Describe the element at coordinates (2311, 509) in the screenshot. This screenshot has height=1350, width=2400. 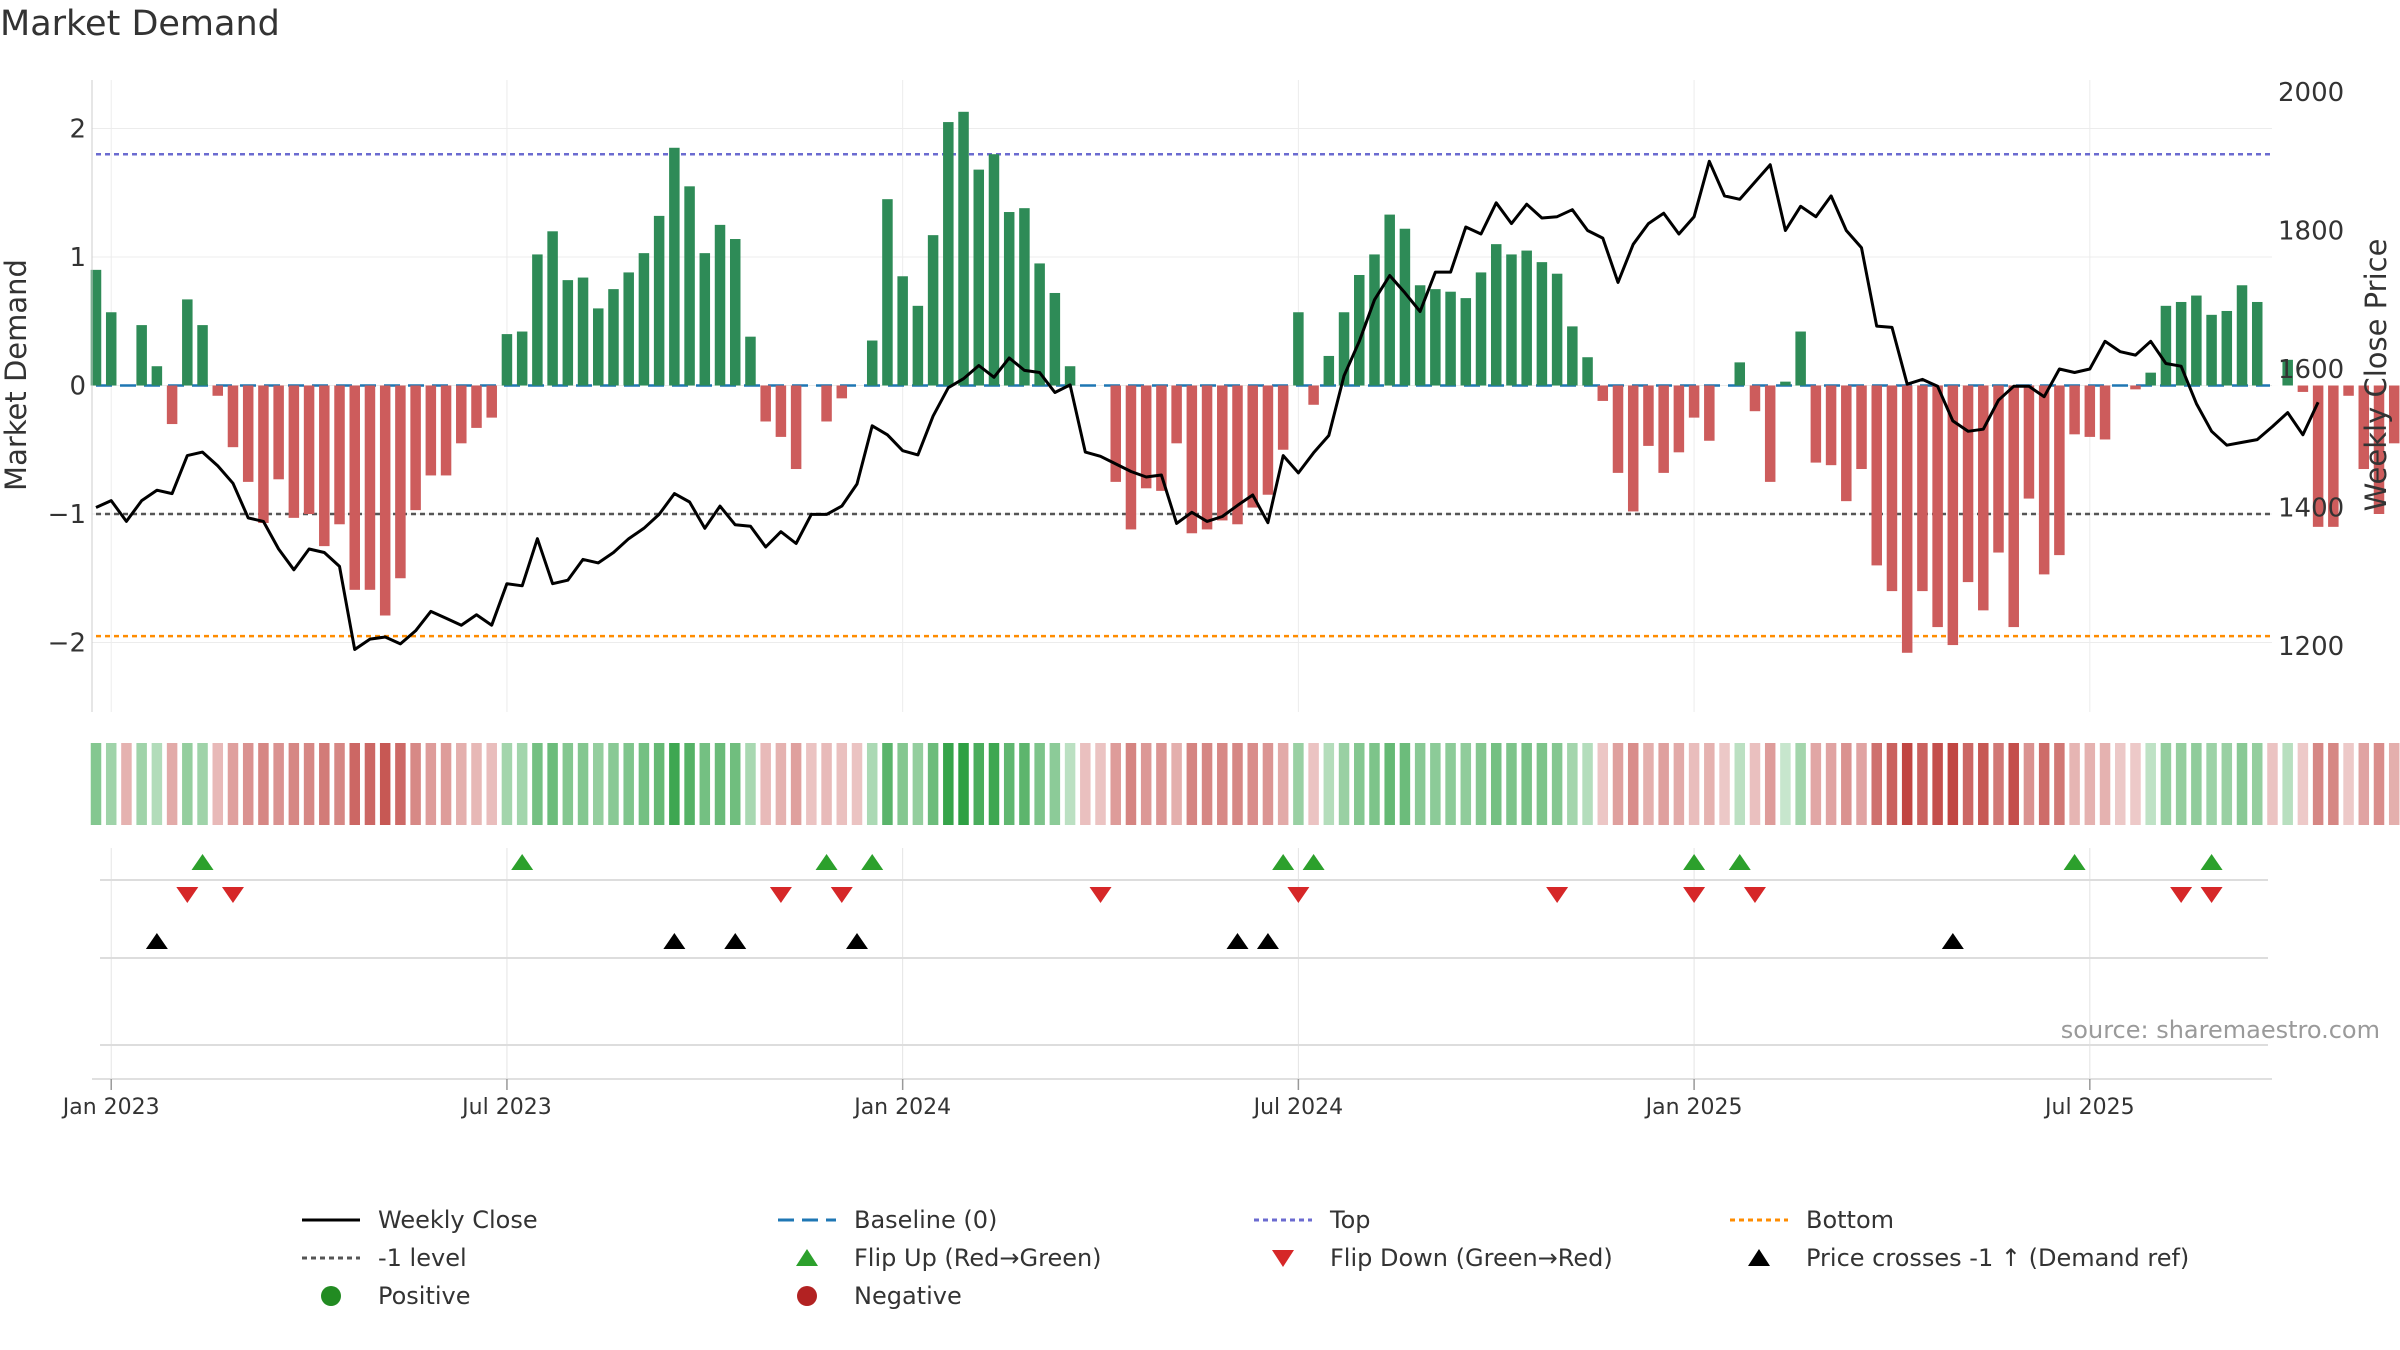
I see `y2-tick-label: 1400` at that location.